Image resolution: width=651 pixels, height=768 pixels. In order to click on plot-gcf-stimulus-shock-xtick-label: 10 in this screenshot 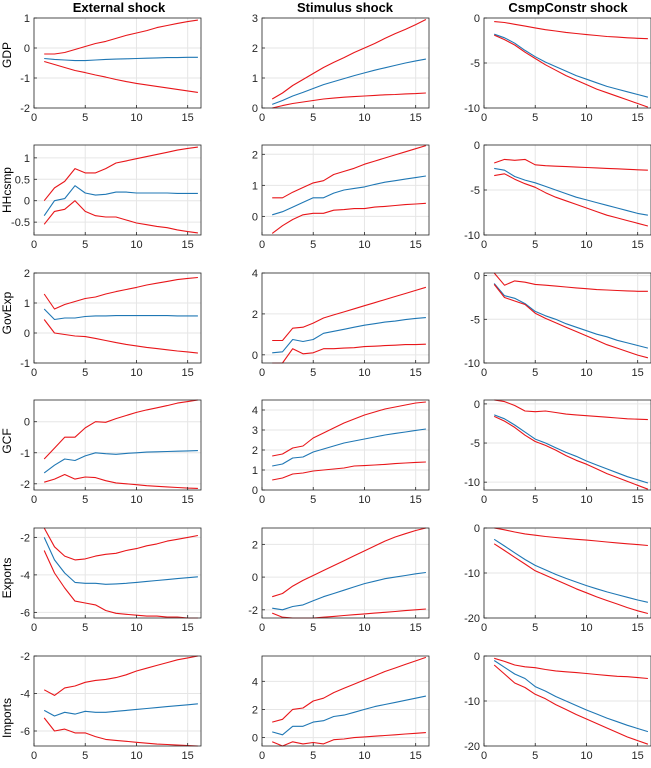, I will do `click(364, 500)`.